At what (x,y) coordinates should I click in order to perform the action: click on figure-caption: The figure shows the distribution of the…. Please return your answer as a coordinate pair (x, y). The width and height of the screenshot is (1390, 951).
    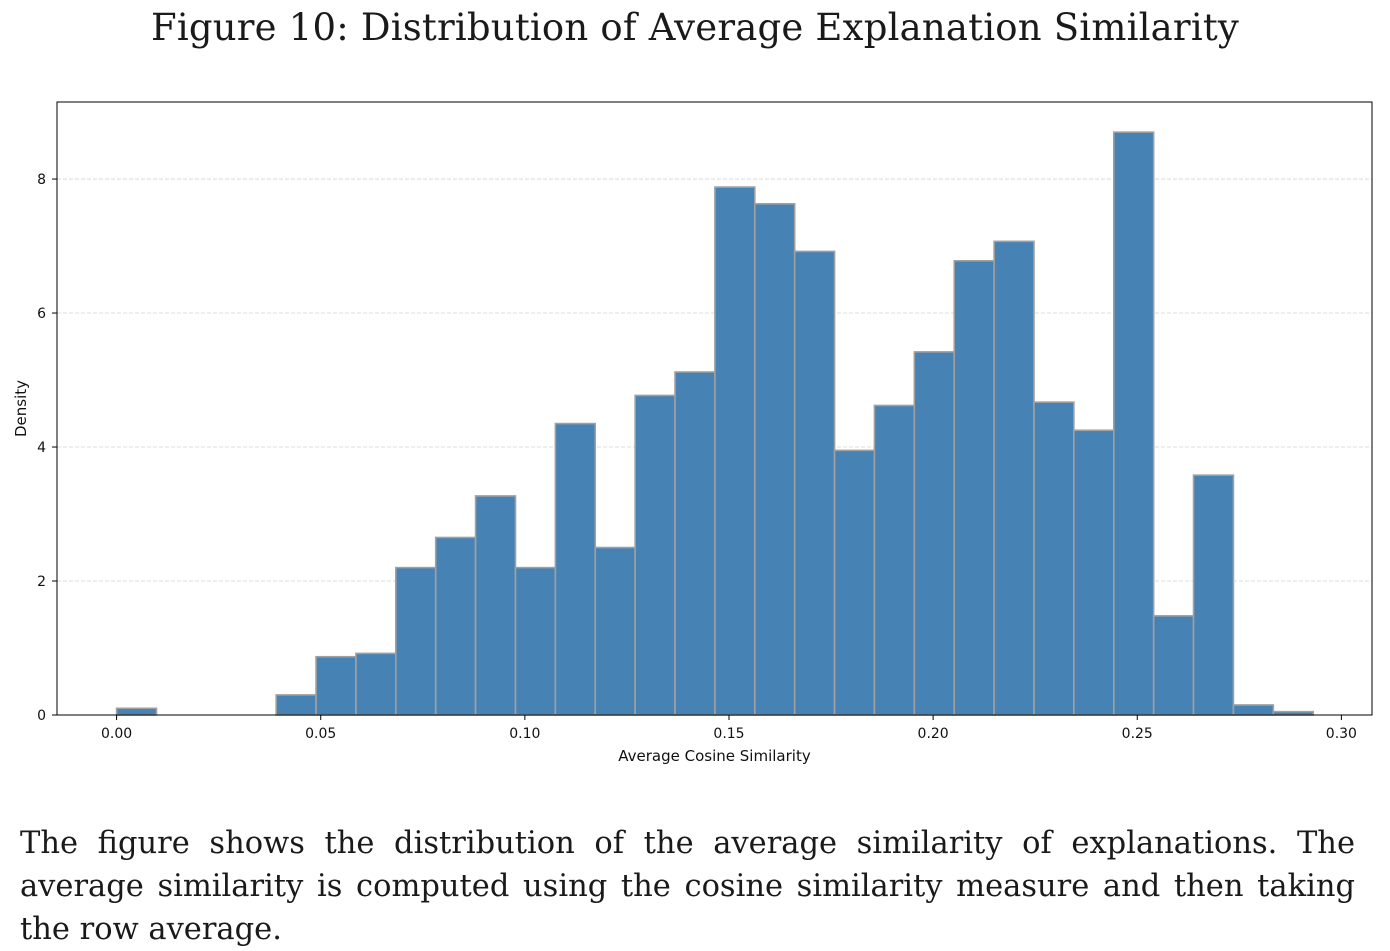
    Looking at the image, I should click on (687, 886).